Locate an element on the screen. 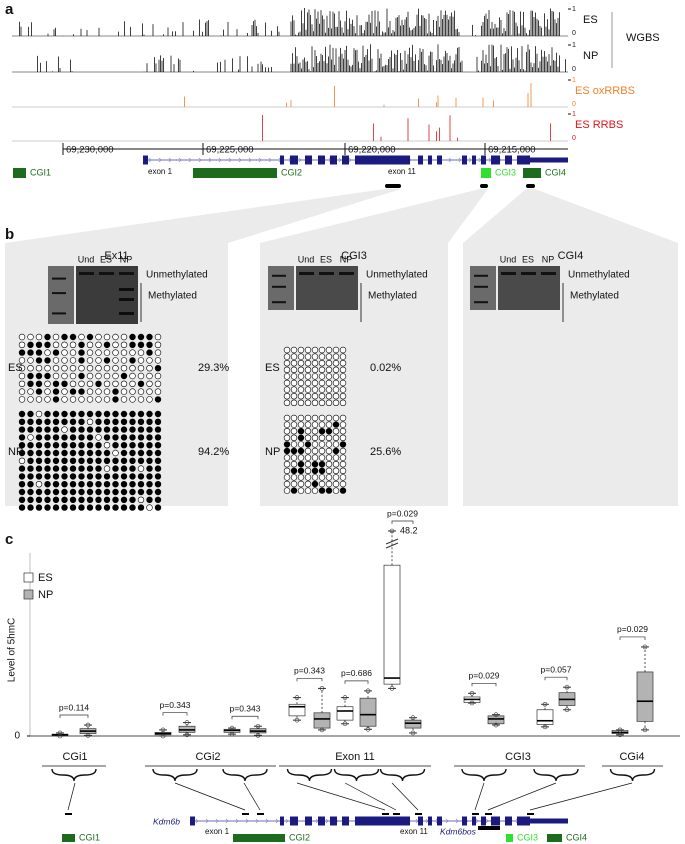 The image size is (685, 844). scale-min: 0 is located at coordinates (574, 33).